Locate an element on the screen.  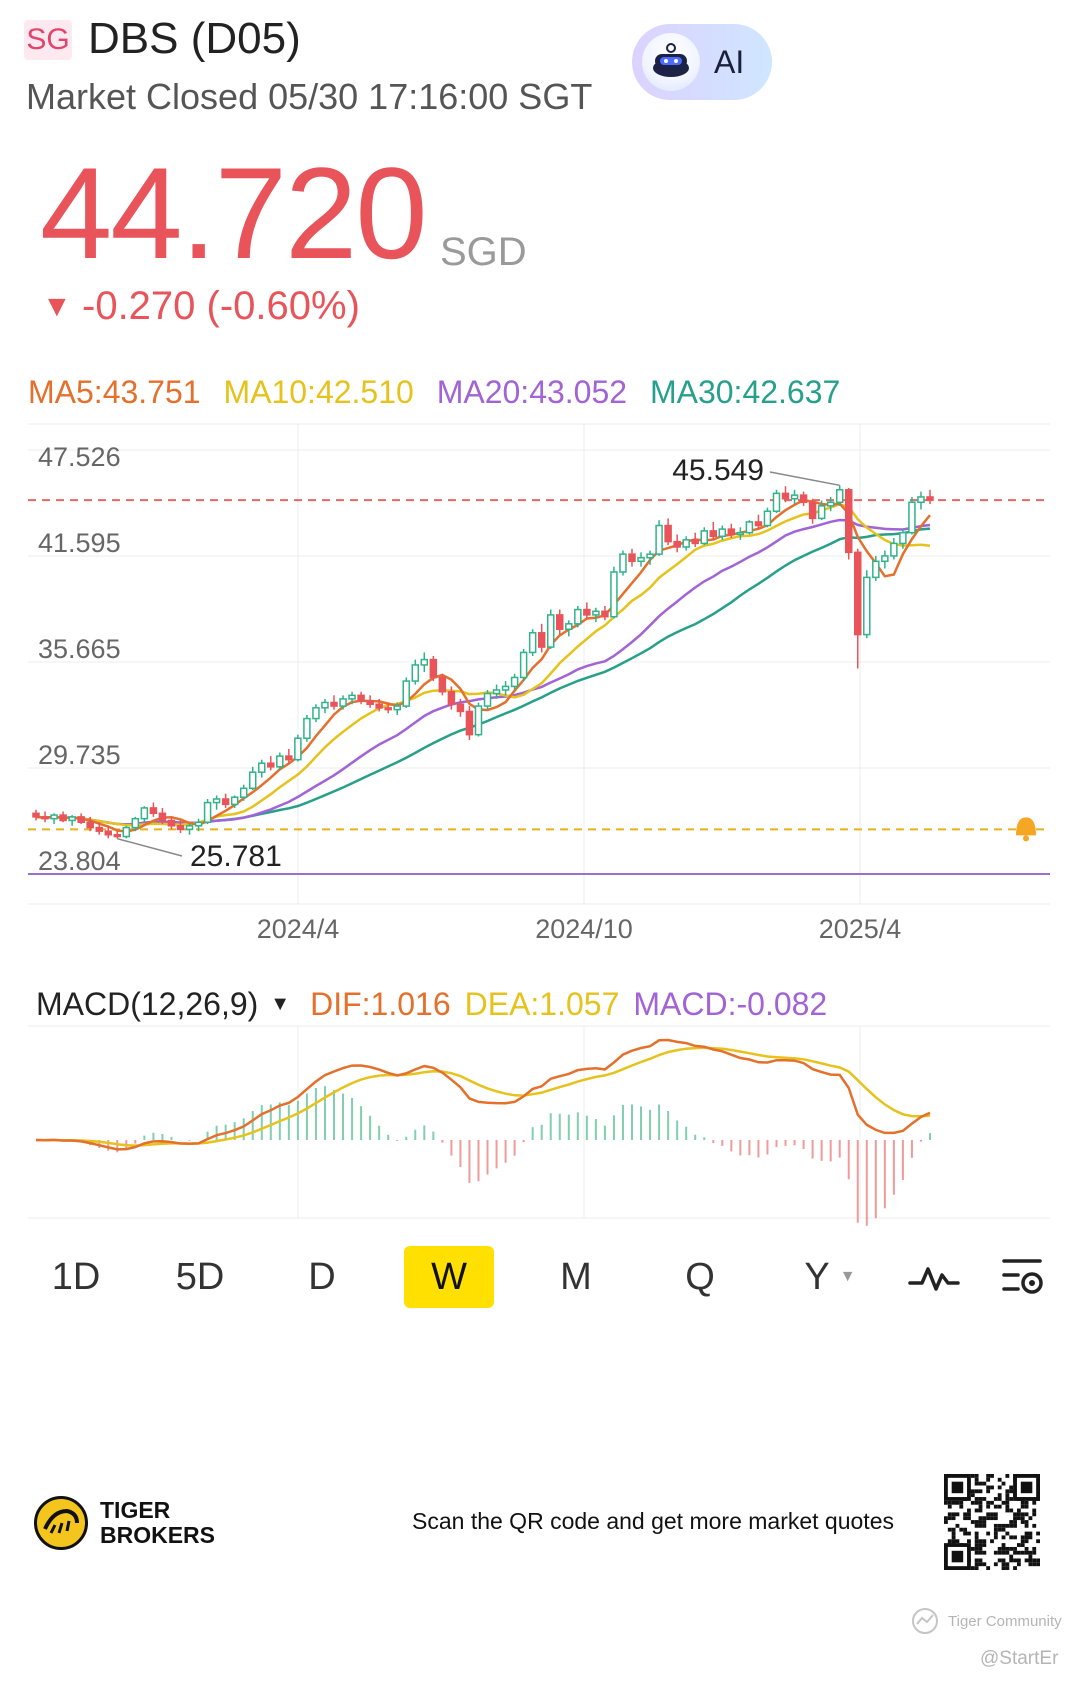
brand-line-1: TIGER is located at coordinates (135, 1510).